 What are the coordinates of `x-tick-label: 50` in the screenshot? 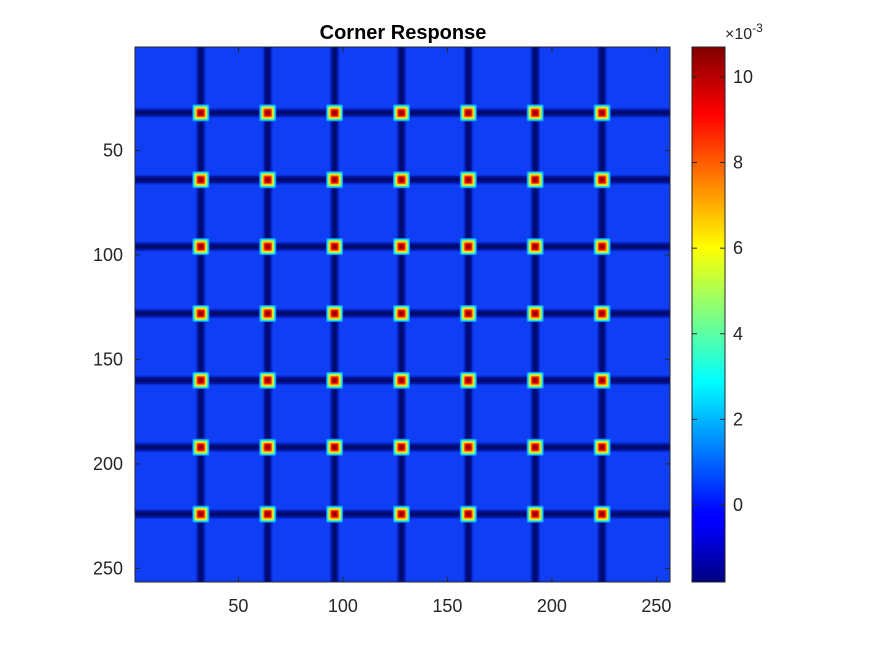 It's located at (238, 606).